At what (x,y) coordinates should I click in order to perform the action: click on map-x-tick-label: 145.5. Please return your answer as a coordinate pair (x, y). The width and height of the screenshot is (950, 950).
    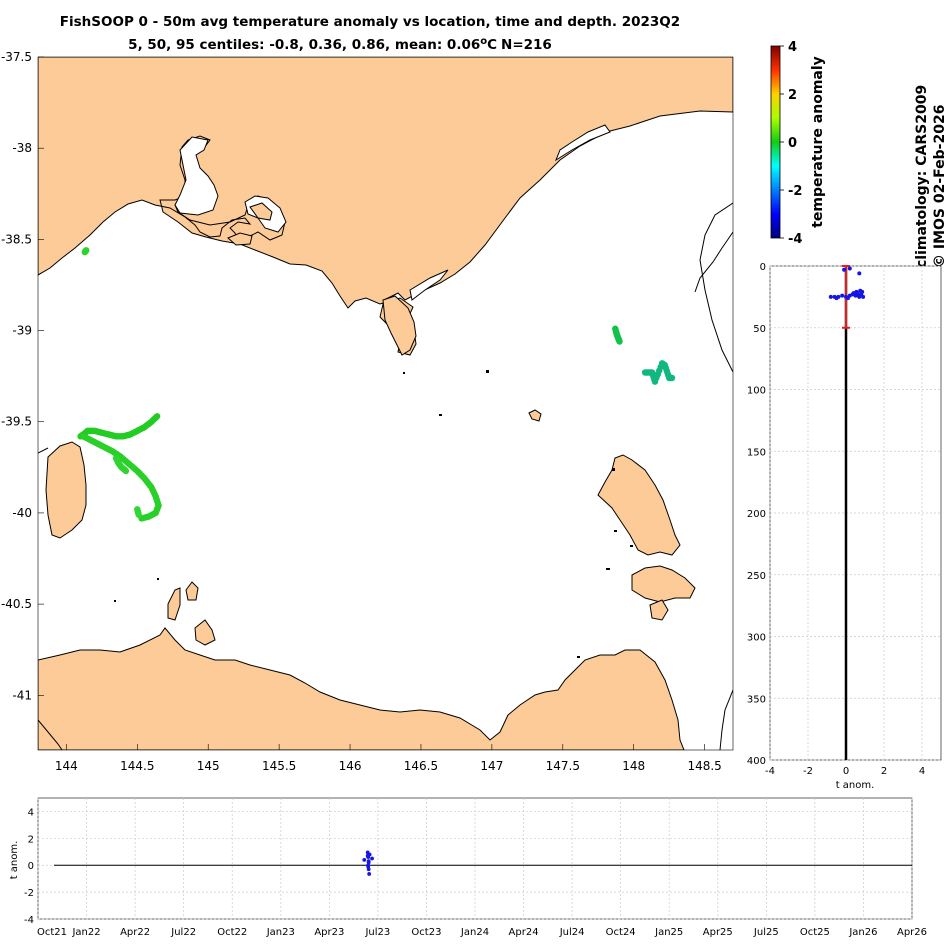
    Looking at the image, I should click on (279, 766).